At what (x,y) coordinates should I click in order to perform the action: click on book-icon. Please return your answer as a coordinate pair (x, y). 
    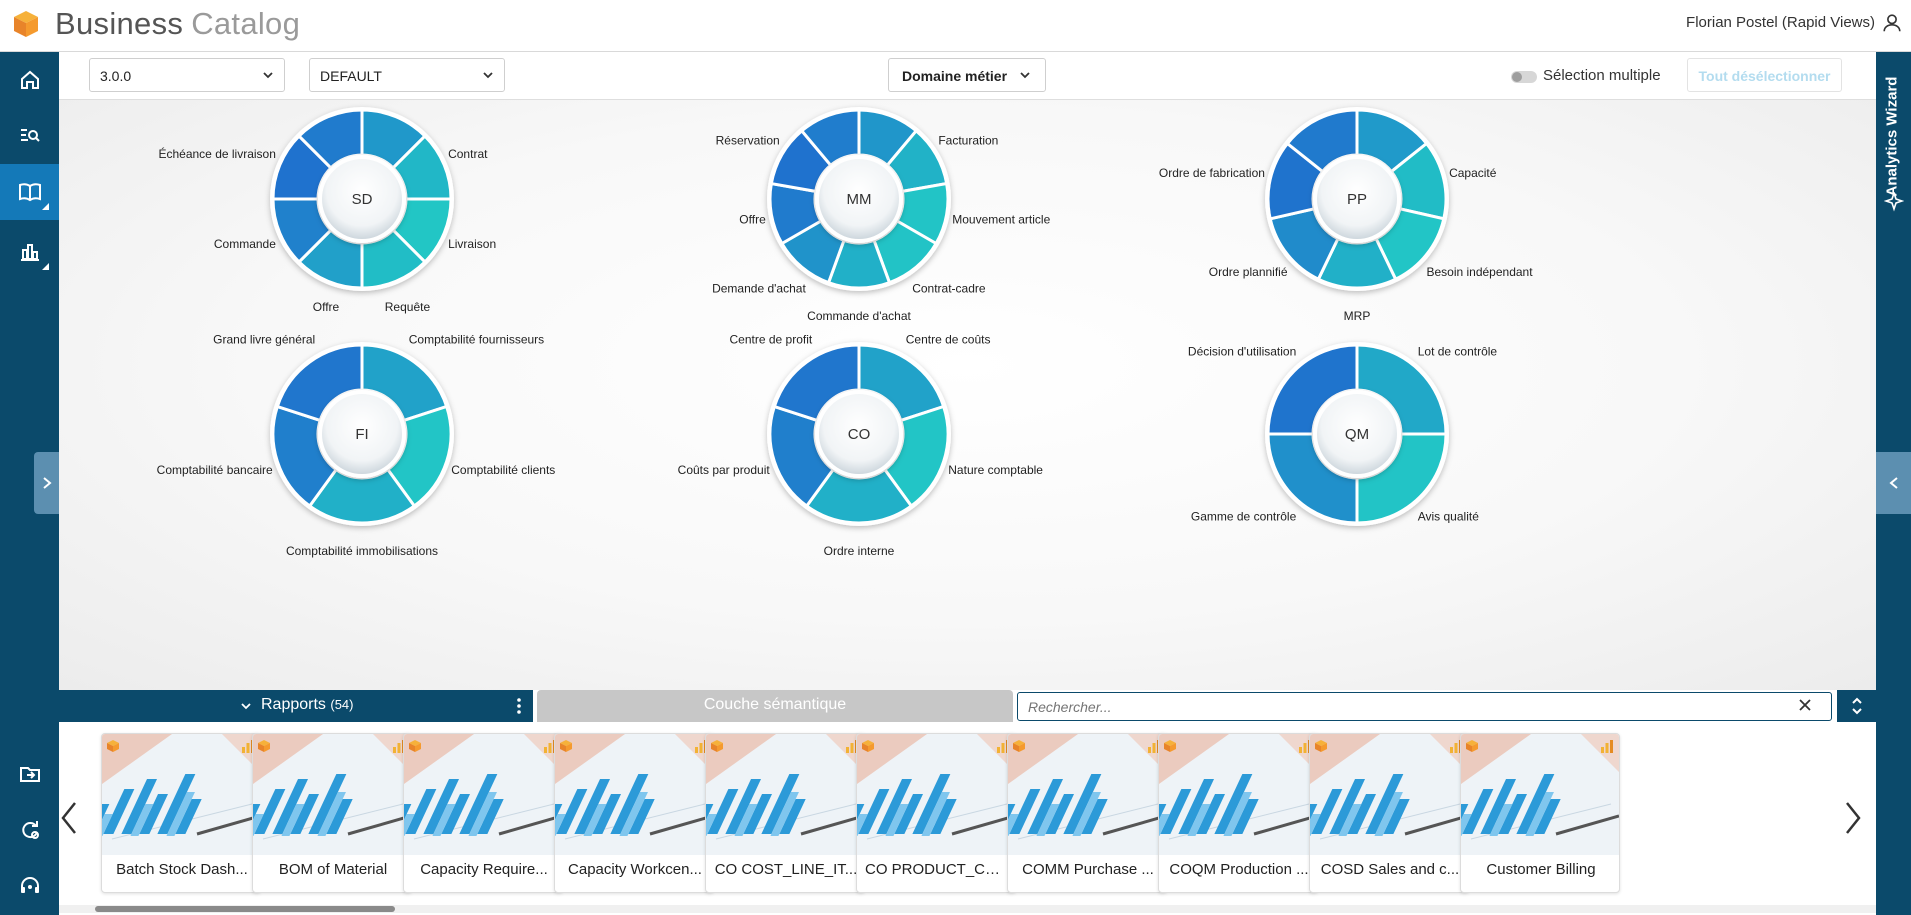
    Looking at the image, I should click on (29, 192).